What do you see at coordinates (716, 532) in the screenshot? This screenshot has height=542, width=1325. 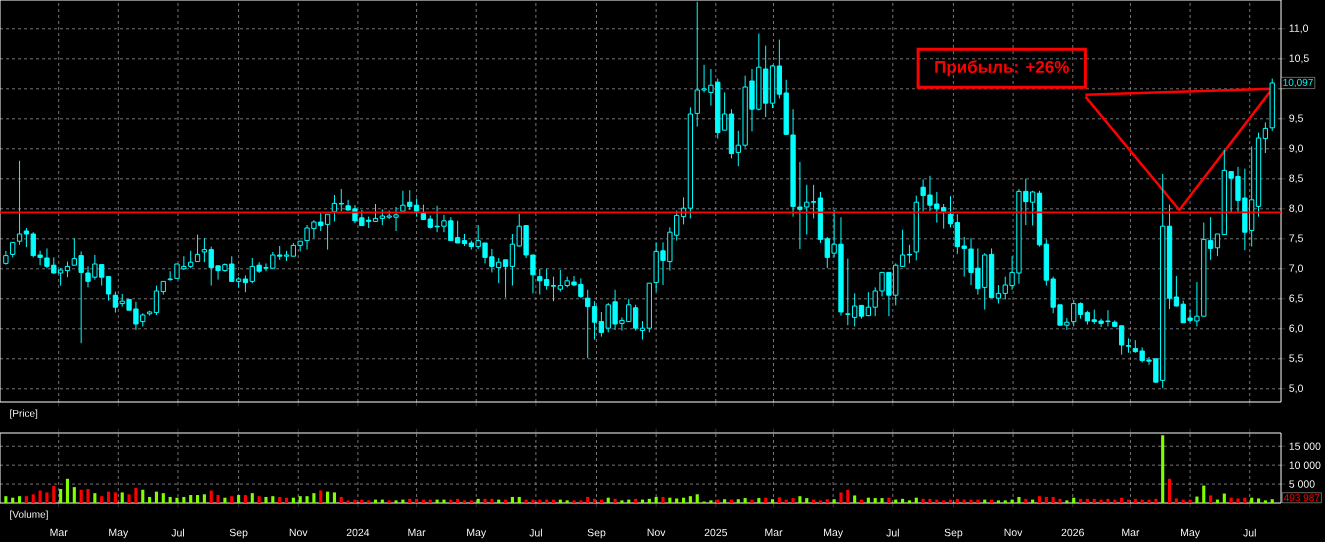 I see `x-tick-label: 2025` at bounding box center [716, 532].